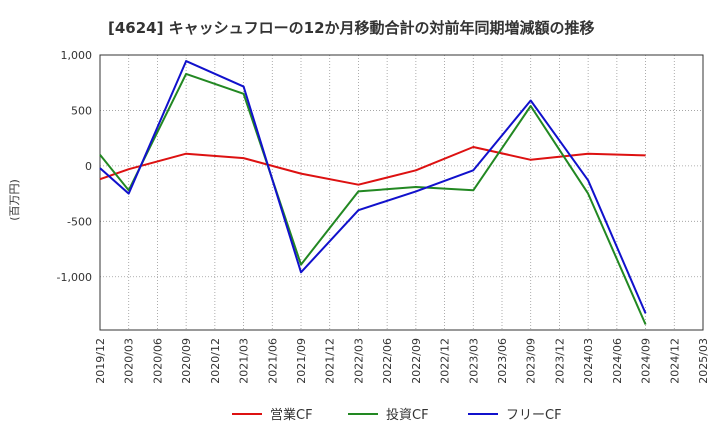  Describe the element at coordinates (617, 361) in the screenshot. I see `x-tick-label: 2024/06` at that location.